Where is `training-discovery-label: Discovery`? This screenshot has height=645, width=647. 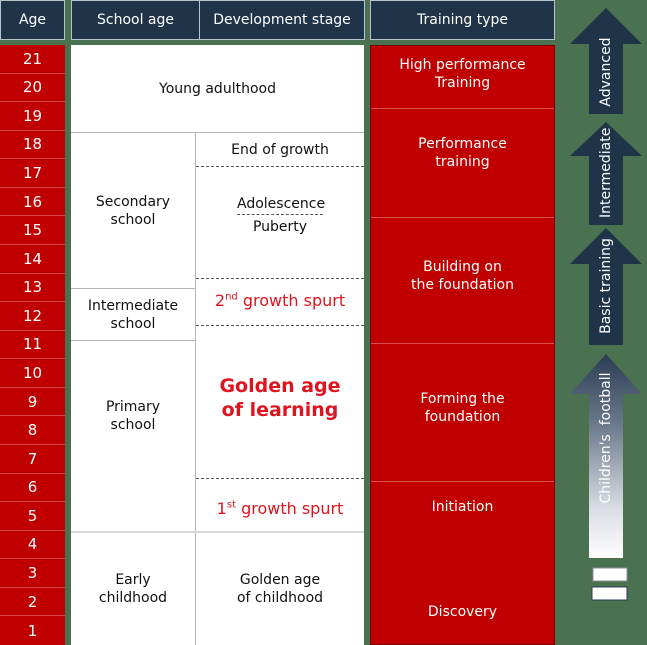 training-discovery-label: Discovery is located at coordinates (462, 612).